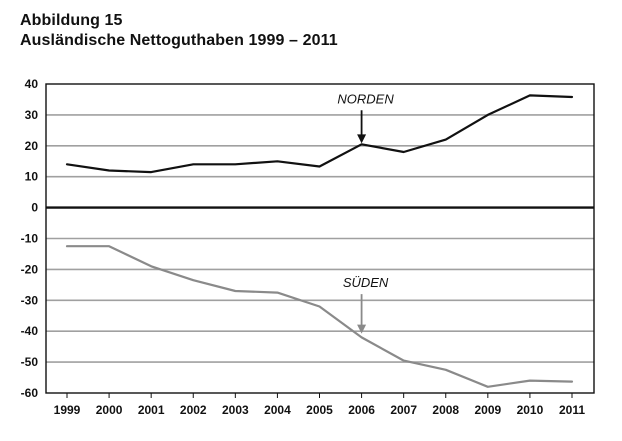  What do you see at coordinates (365, 98) in the screenshot?
I see `annotation-label-norden: NORDEN` at bounding box center [365, 98].